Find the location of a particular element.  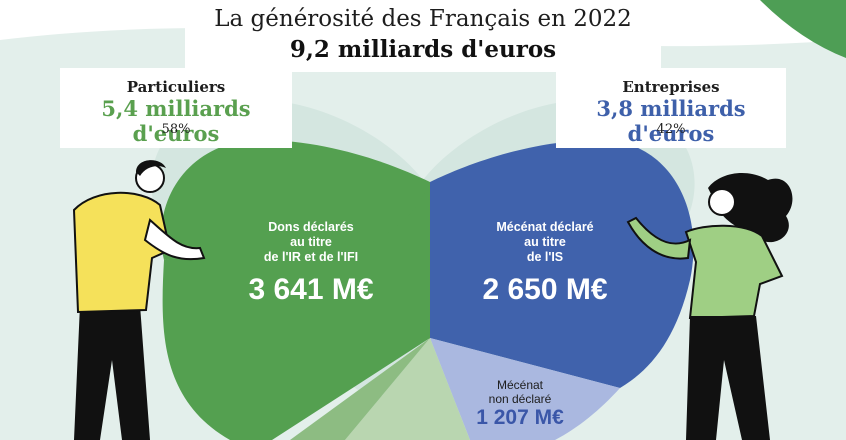

particuliers-percent: 58% is located at coordinates (176, 129).